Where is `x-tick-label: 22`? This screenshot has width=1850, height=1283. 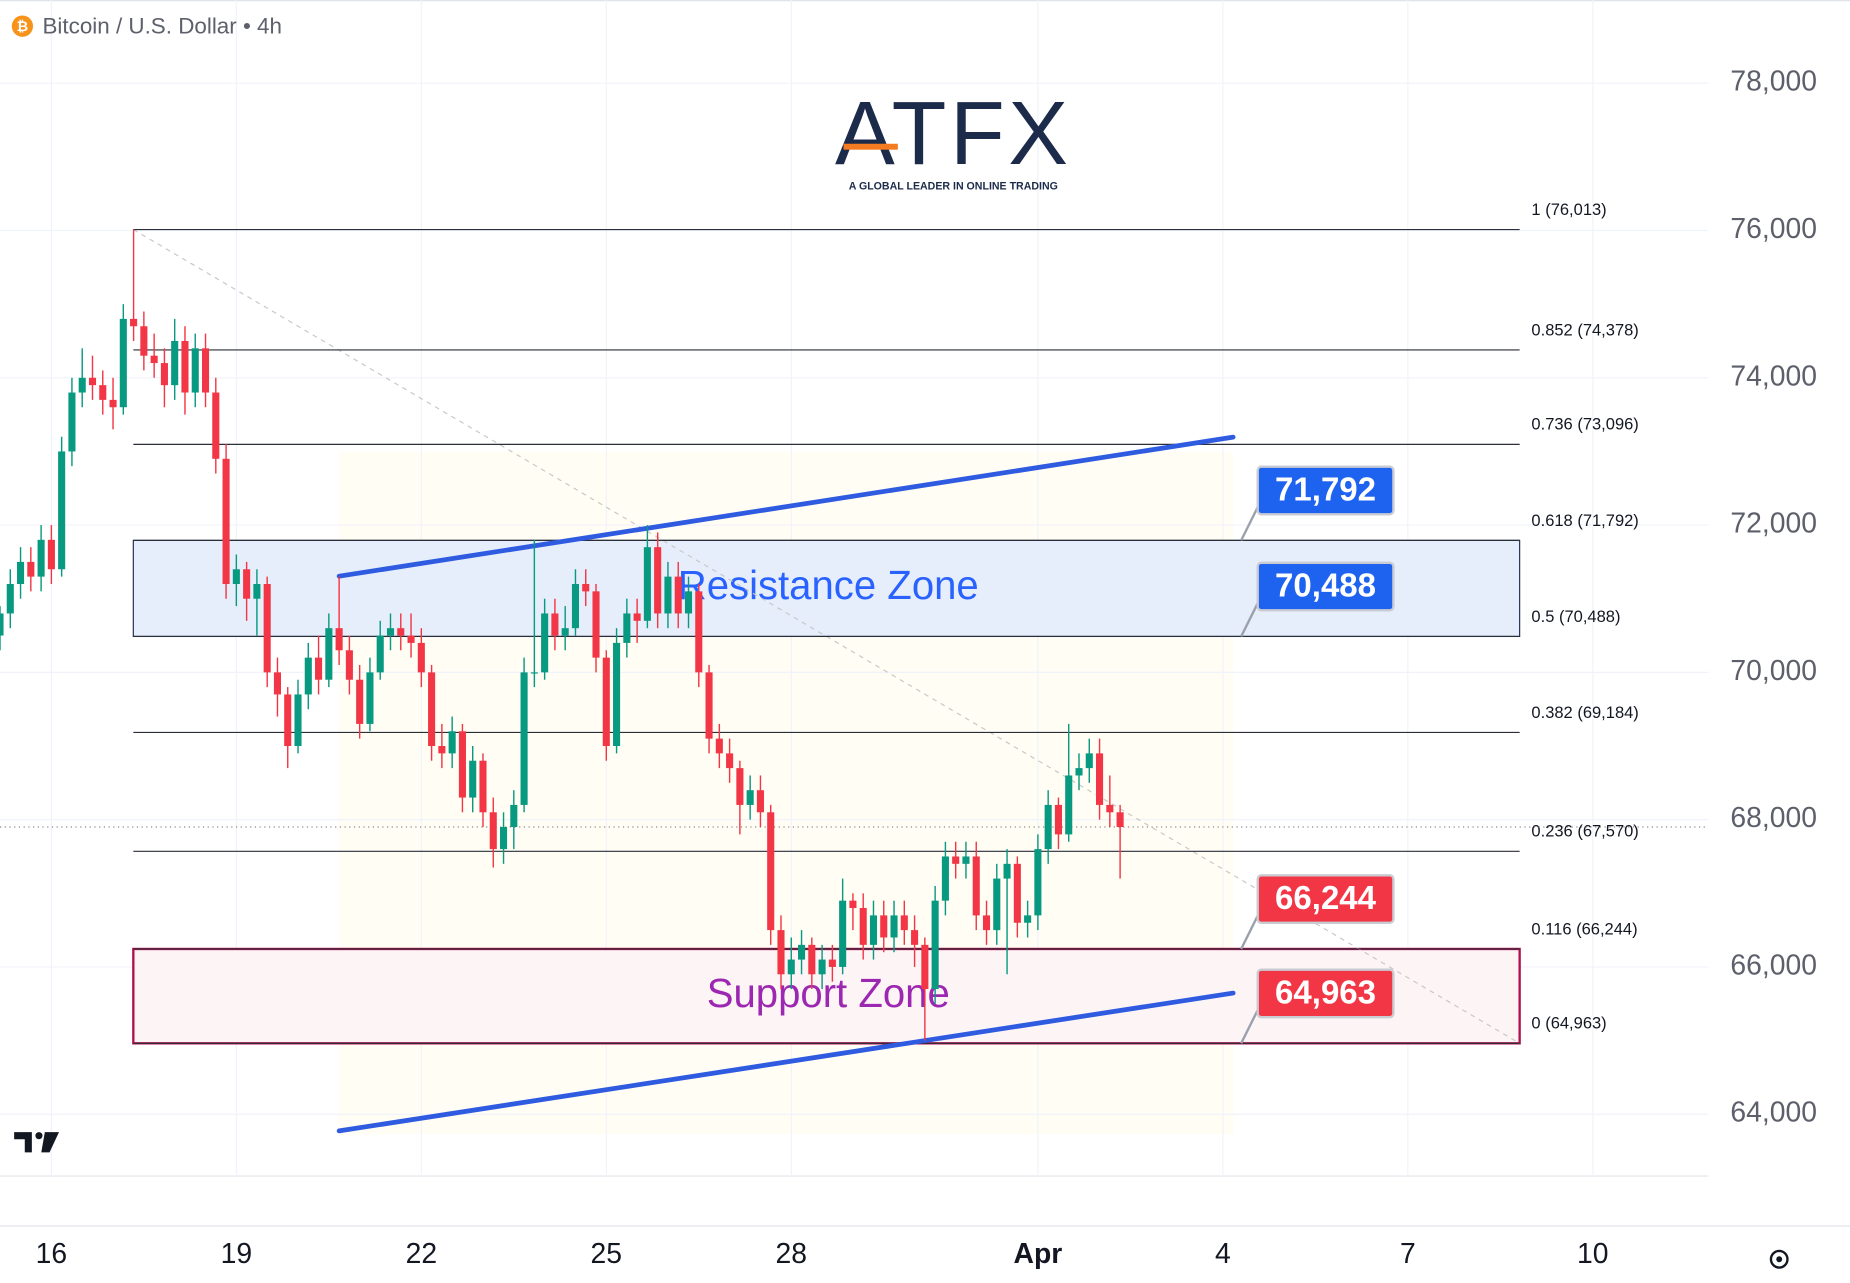
x-tick-label: 22 is located at coordinates (422, 1254).